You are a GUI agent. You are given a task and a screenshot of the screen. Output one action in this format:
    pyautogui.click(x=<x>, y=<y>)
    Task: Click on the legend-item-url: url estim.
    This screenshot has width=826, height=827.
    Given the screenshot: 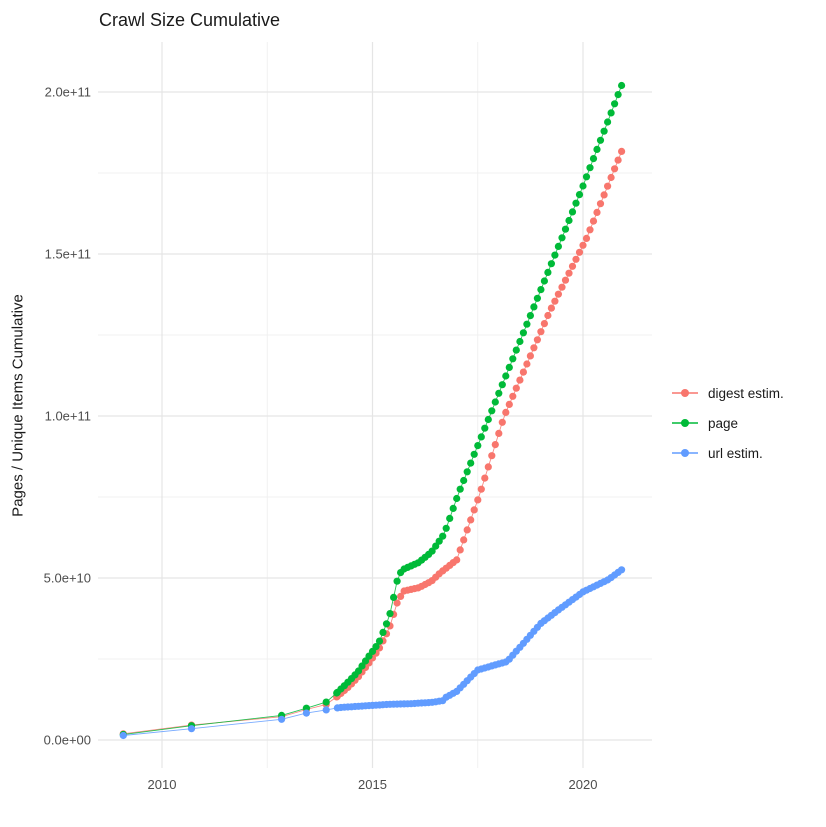 What is the action you would take?
    pyautogui.click(x=728, y=453)
    